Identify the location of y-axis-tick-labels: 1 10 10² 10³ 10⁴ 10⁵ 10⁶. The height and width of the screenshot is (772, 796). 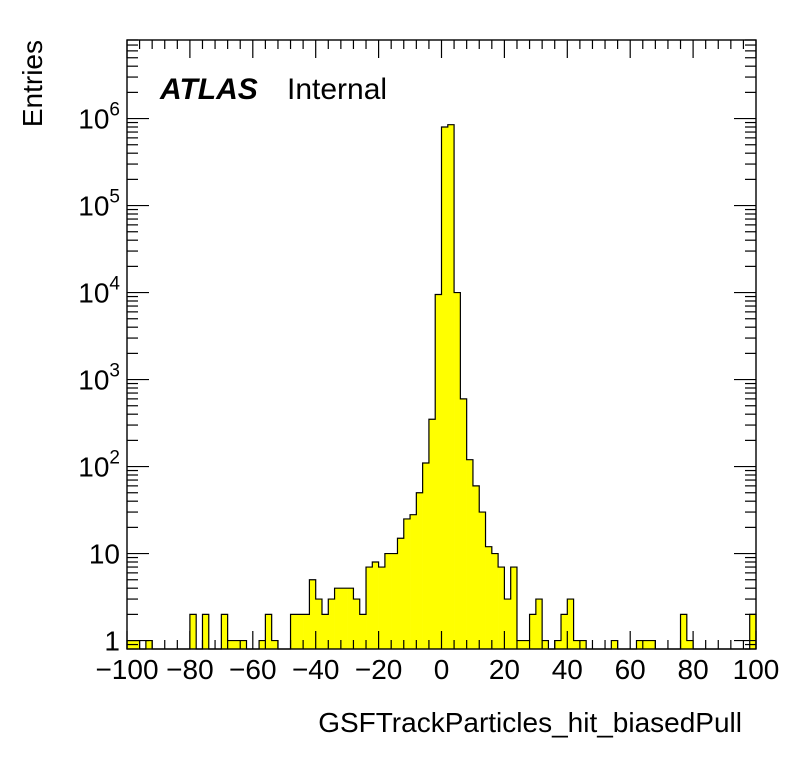
(99, 378).